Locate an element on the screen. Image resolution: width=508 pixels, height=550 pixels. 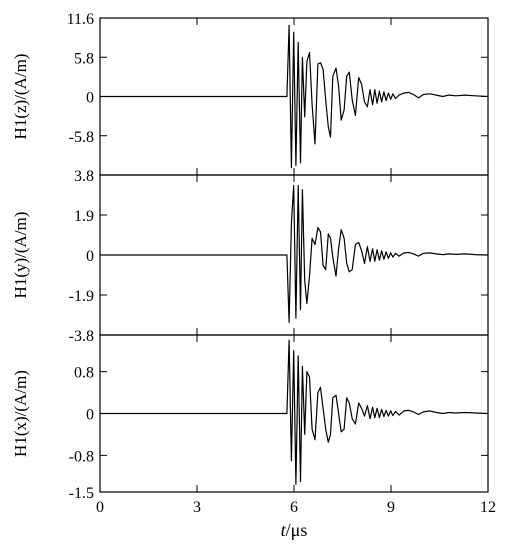
panel-2-y-tick-label-0: 3.8 is located at coordinates (84, 176).